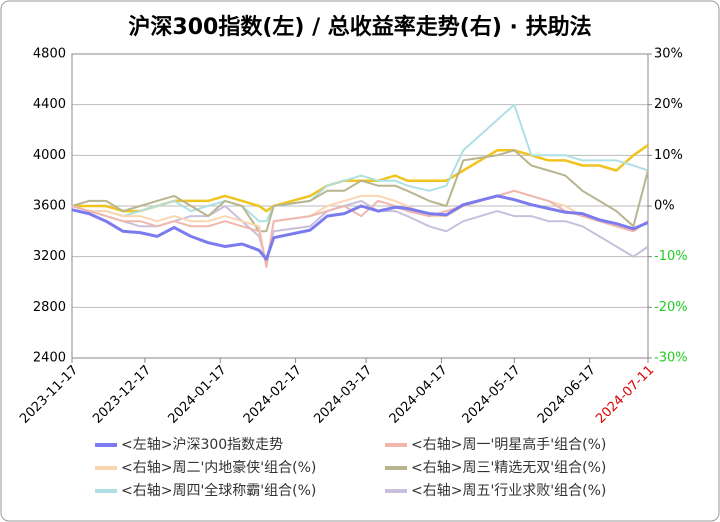  What do you see at coordinates (508, 468) in the screenshot?
I see `legend-label: <右轴>周三'精选无双'组合(%)` at bounding box center [508, 468].